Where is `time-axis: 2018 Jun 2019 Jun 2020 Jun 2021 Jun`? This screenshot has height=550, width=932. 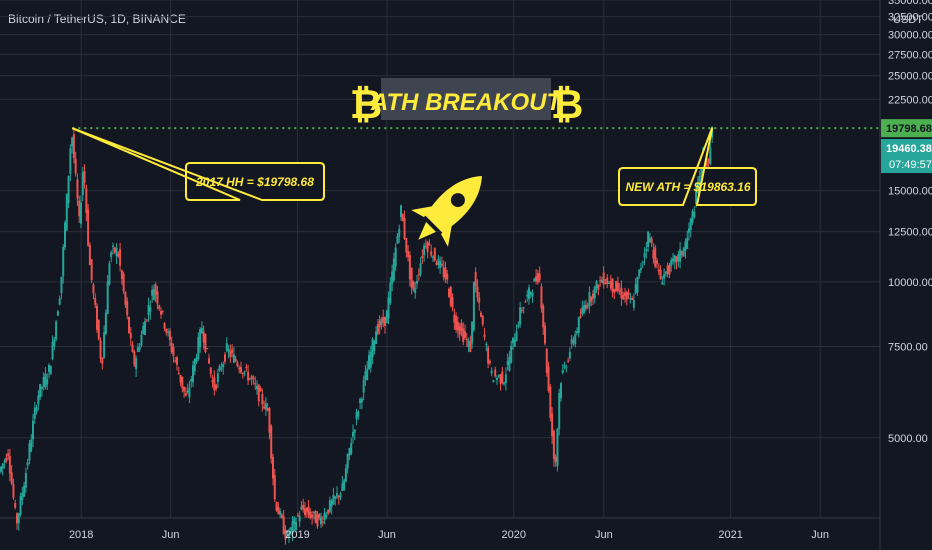
time-axis: 2018 Jun 2019 Jun 2020 Jun 2021 Jun is located at coordinates (449, 535).